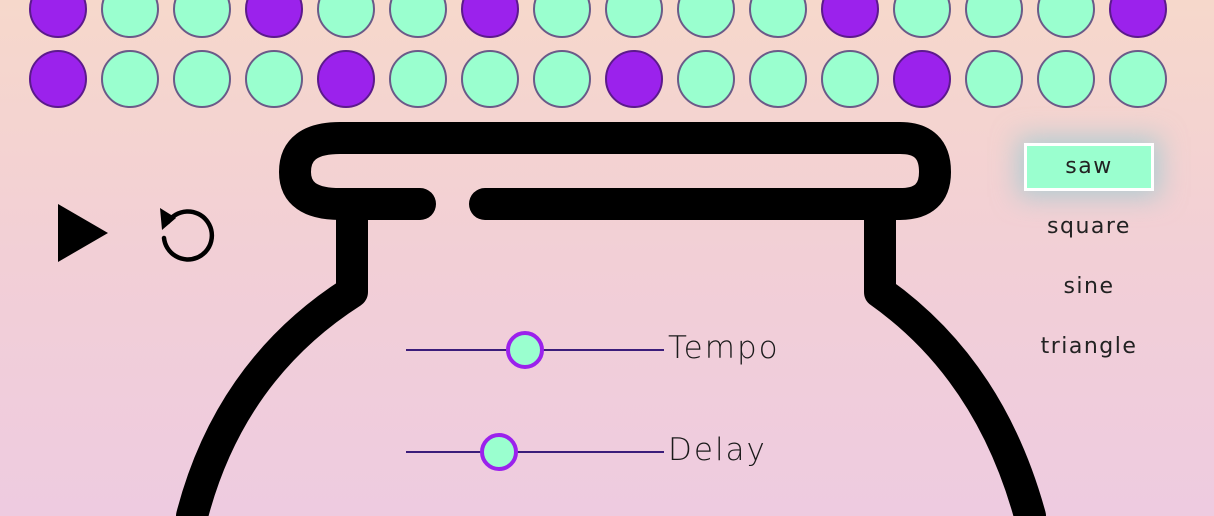 This screenshot has height=516, width=1214. I want to click on waveform-option-saw: saw, so click(1089, 167).